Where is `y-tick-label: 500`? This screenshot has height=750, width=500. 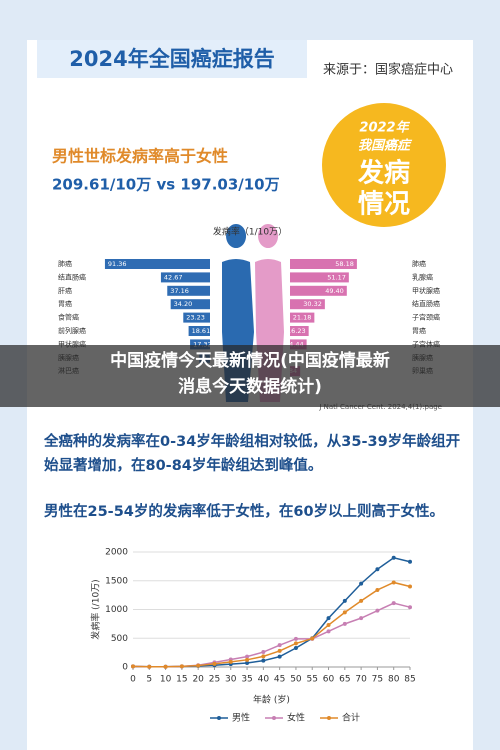
y-tick-label: 500 is located at coordinates (119, 639).